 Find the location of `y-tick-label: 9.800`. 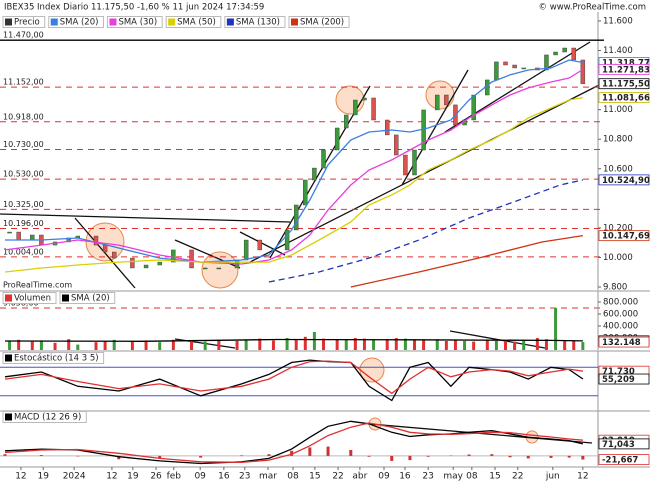

y-tick-label: 9.800 is located at coordinates (615, 288).